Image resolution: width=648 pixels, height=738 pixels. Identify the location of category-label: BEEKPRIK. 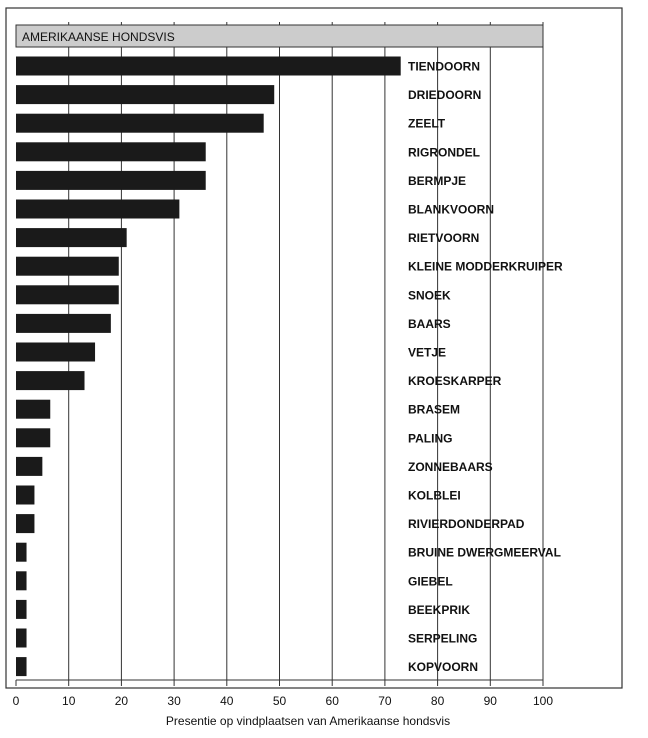
(439, 610).